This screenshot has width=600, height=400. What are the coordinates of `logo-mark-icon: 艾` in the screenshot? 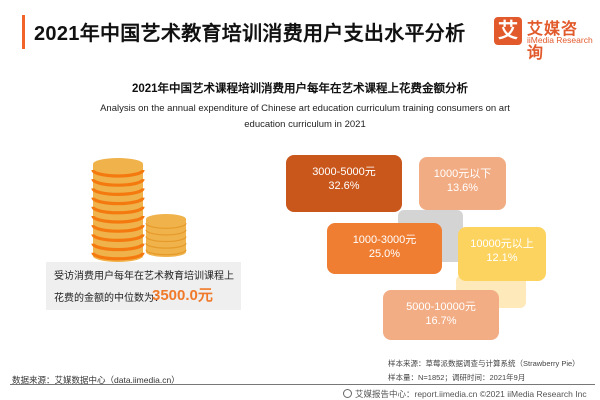 It's located at (508, 31).